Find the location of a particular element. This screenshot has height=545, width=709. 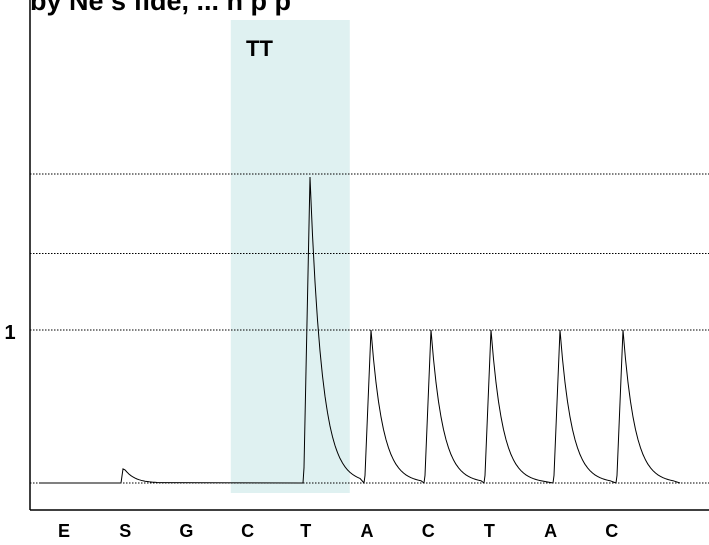

y-tick-label: 1 is located at coordinates (9, 333).